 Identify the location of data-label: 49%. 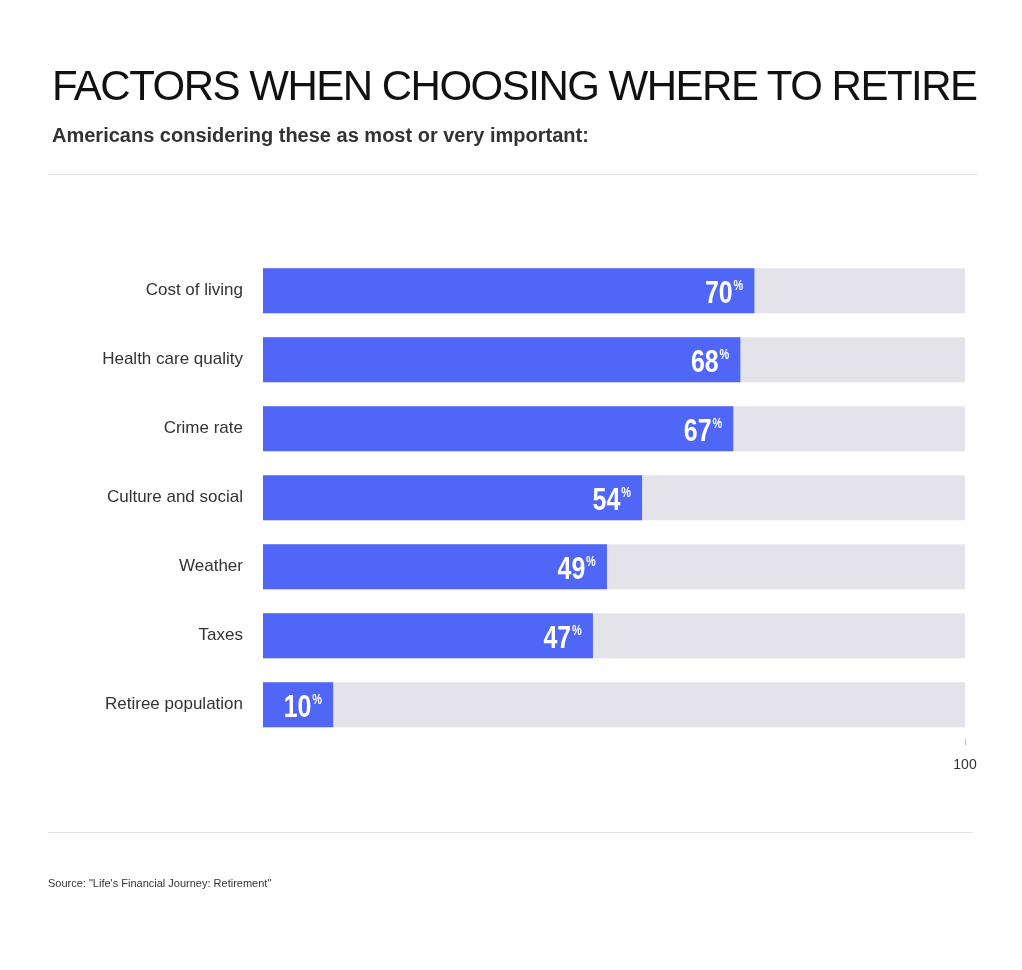
(576, 567).